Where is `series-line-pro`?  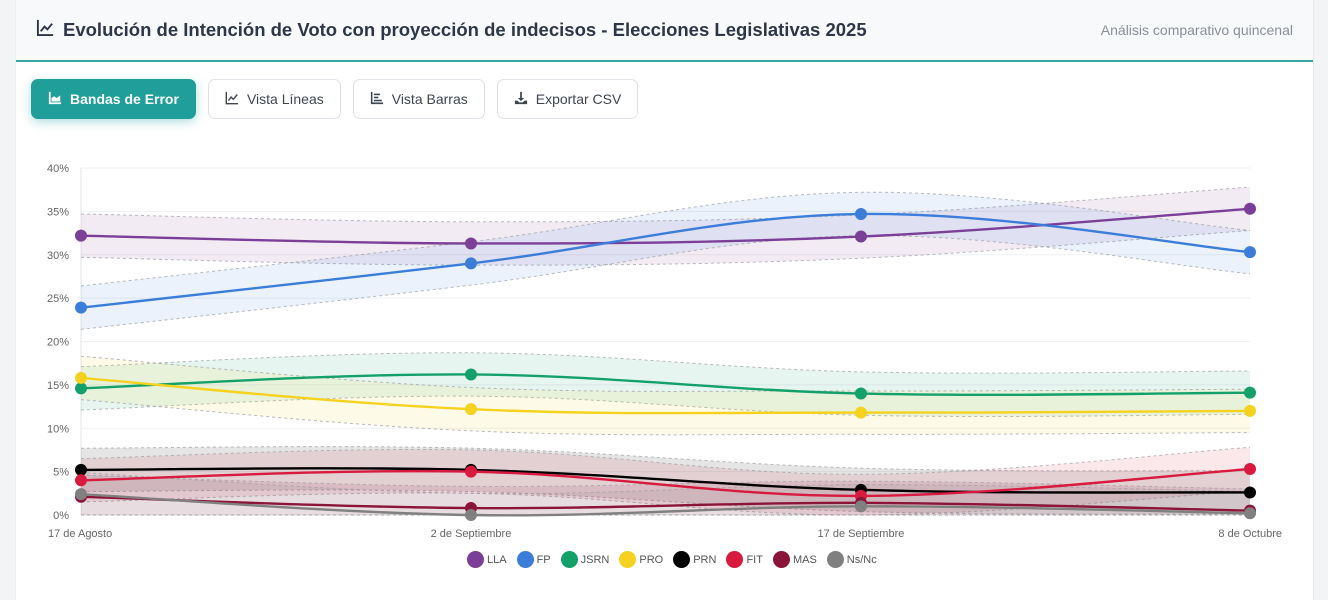 series-line-pro is located at coordinates (665, 395).